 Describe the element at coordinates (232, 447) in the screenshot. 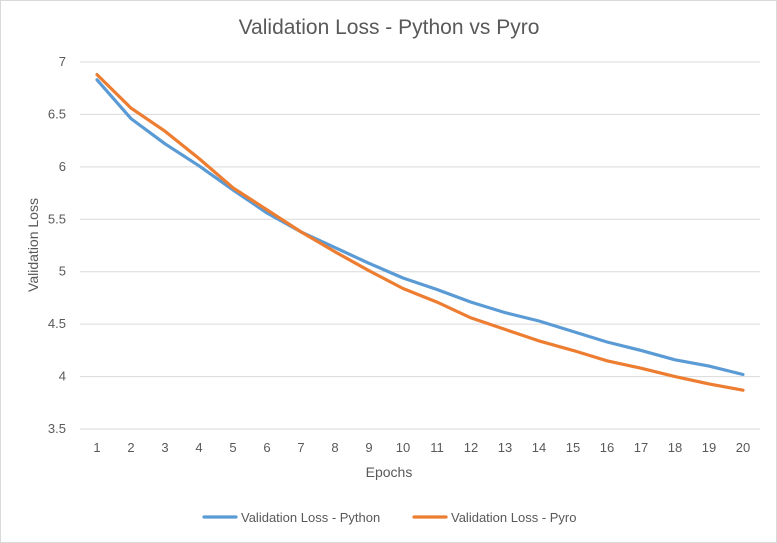

I see `x-tick-label: 5` at that location.